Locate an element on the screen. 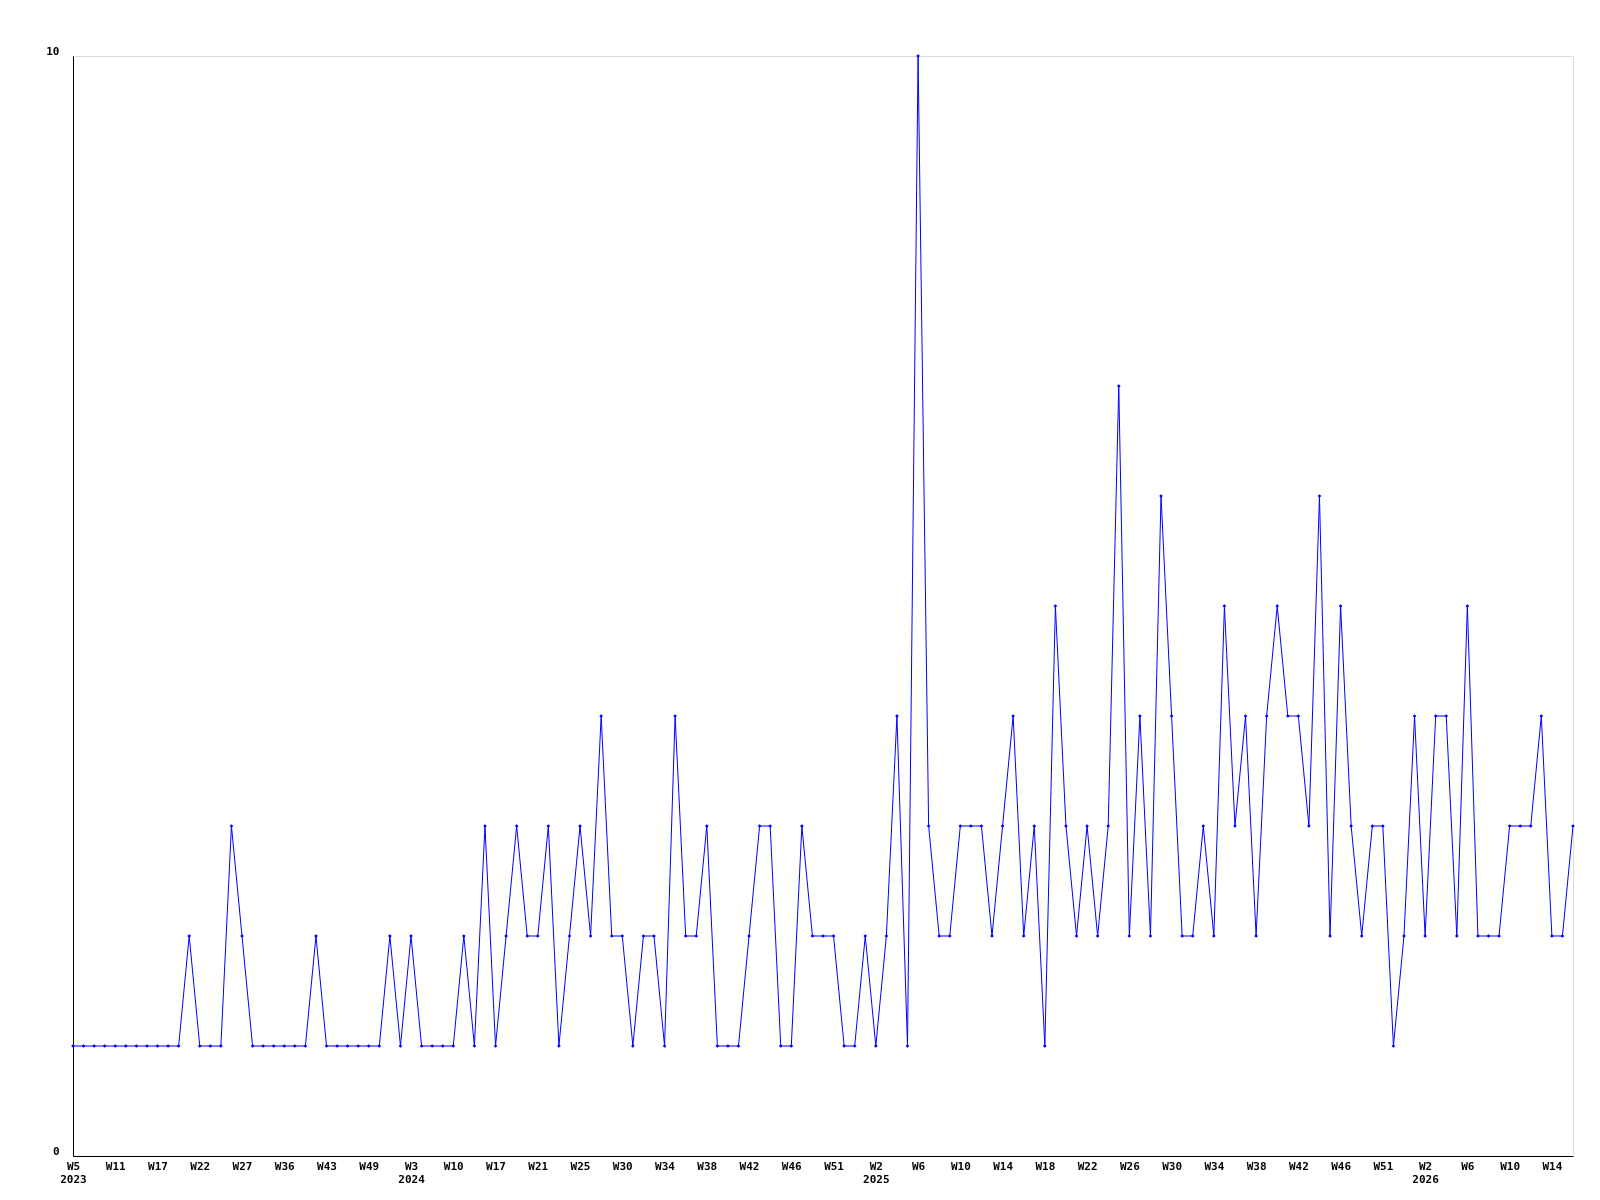  x-tick-label: W25 is located at coordinates (580, 1166).